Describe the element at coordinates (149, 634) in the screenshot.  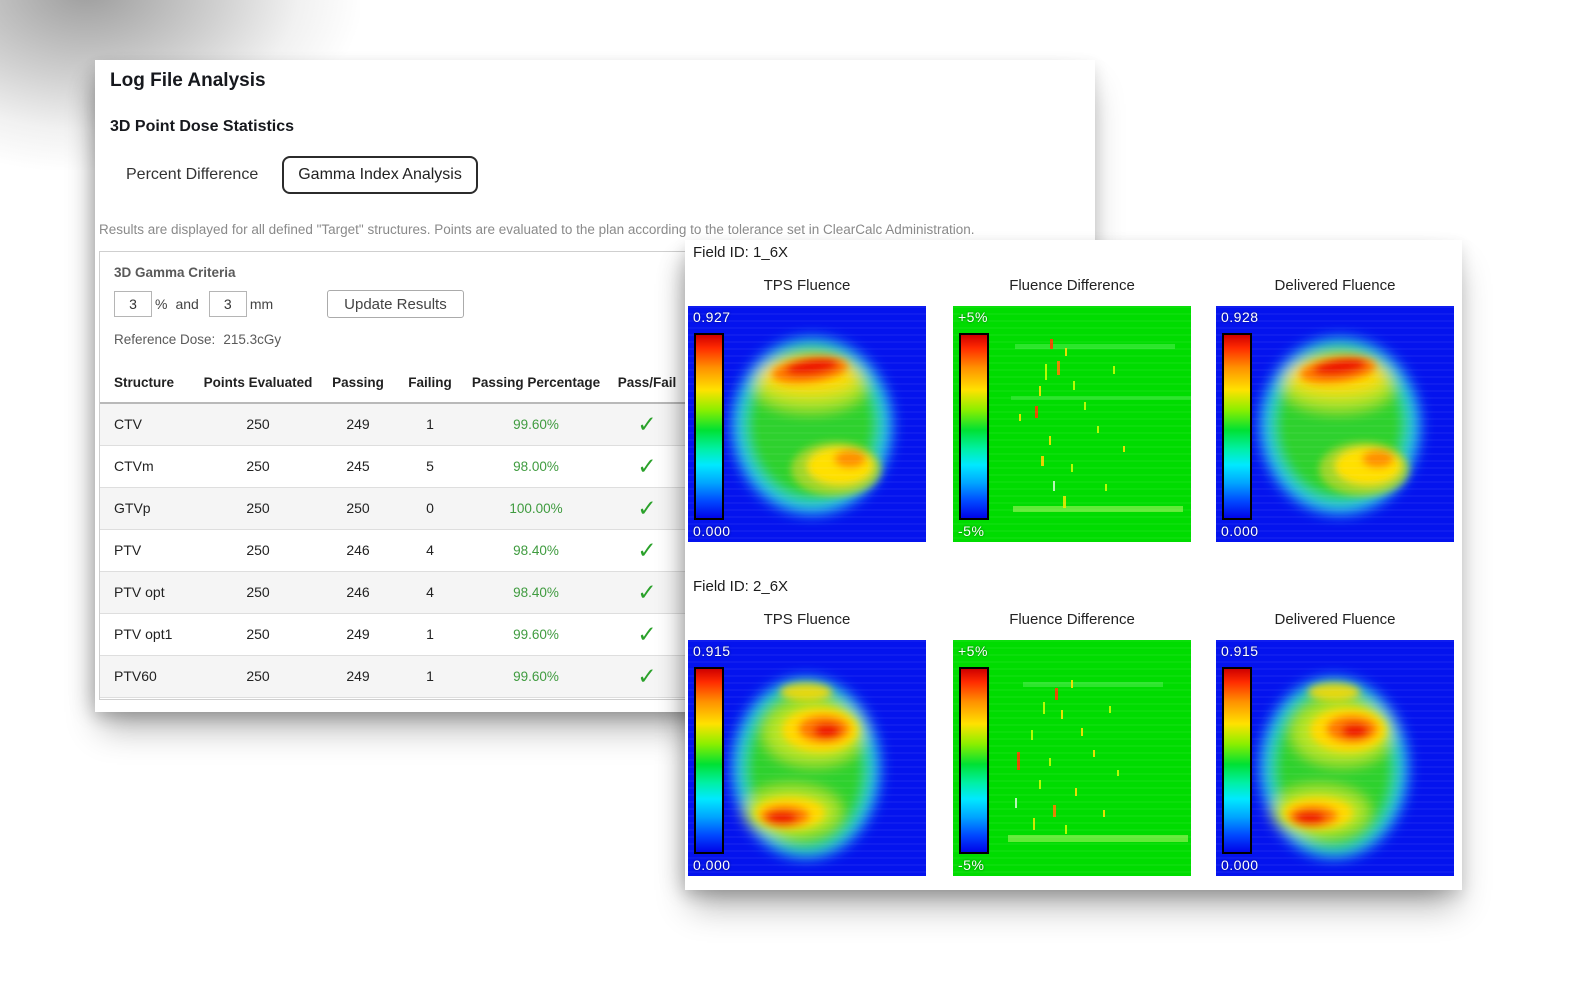
I see `cell-structure: PTV opt1` at that location.